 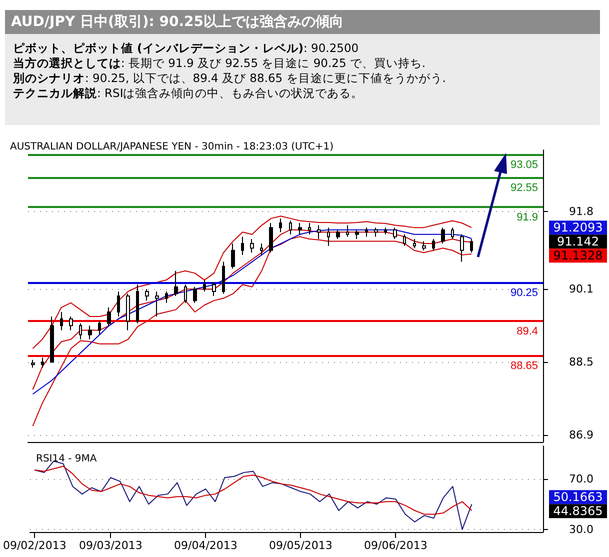 What do you see at coordinates (206, 545) in the screenshot?
I see `x-tick-label: 09/04/2013` at bounding box center [206, 545].